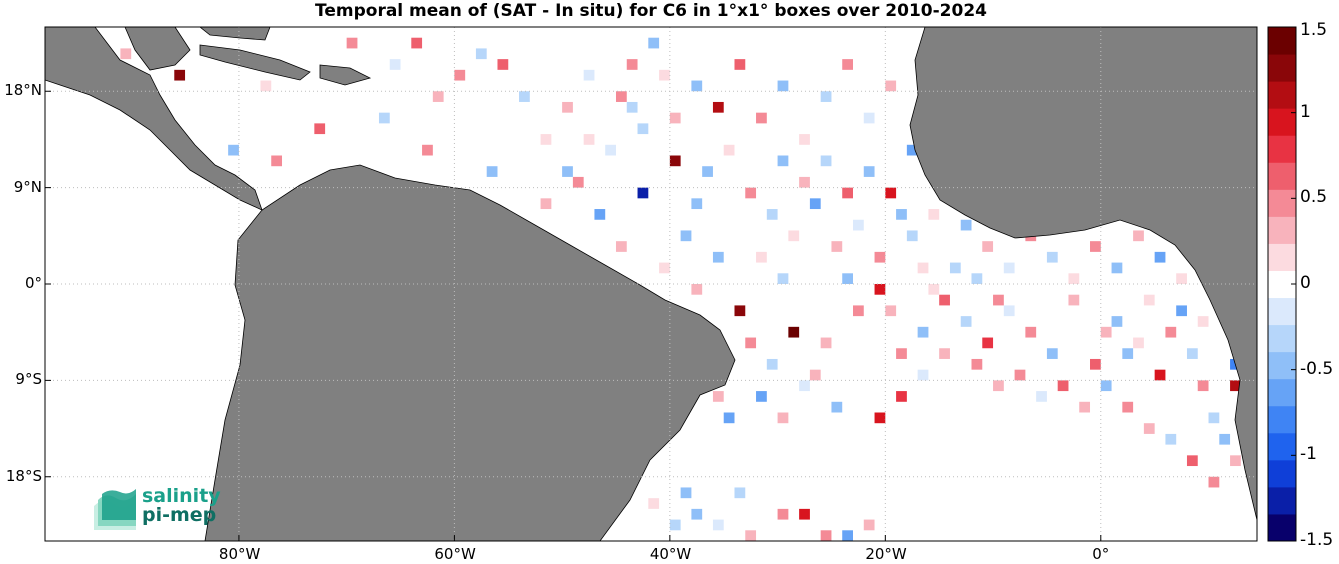 The height and width of the screenshot is (564, 1339). What do you see at coordinates (1305, 111) in the screenshot?
I see `colorbar-tick-label: 1` at bounding box center [1305, 111].